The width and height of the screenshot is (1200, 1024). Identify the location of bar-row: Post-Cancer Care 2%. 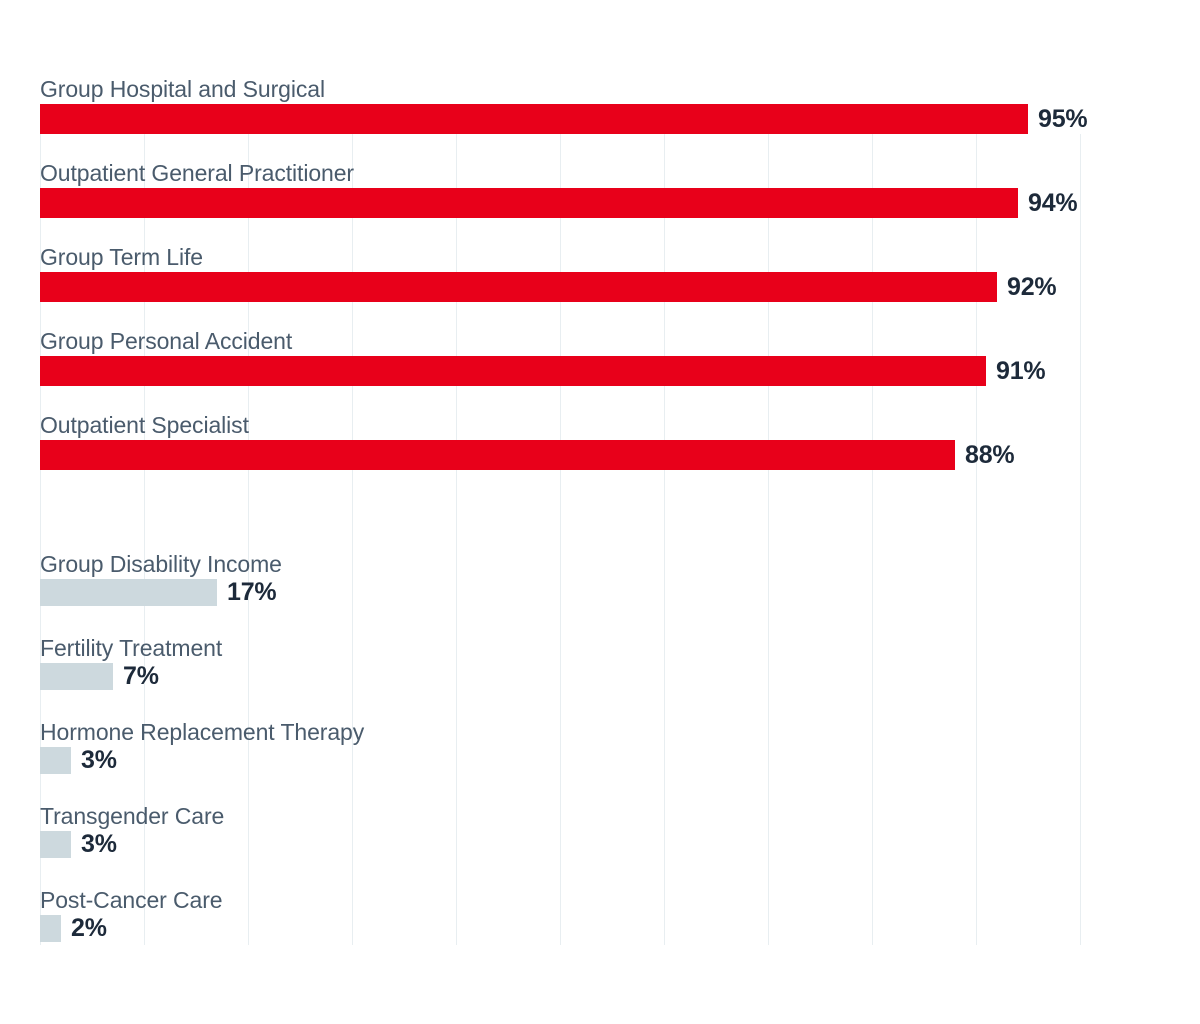
(620, 913).